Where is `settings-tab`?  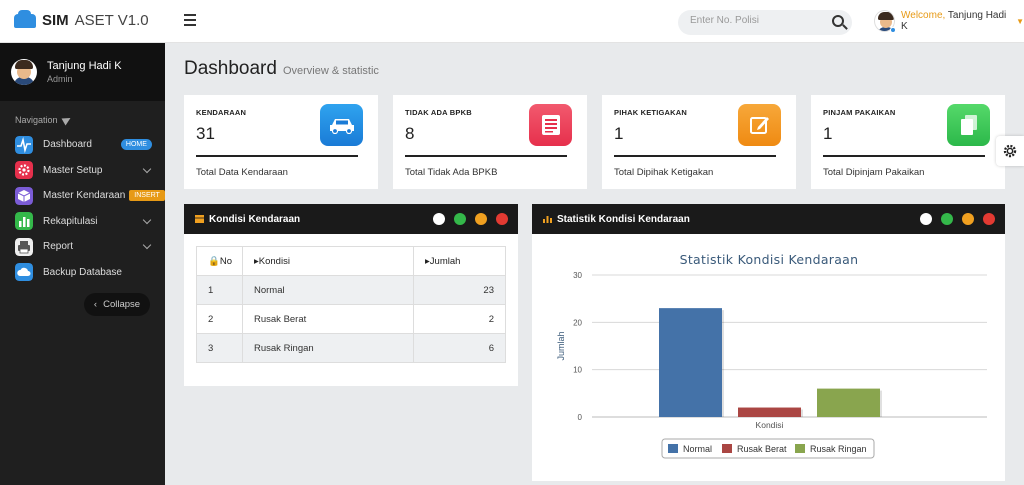
settings-tab is located at coordinates (1010, 151).